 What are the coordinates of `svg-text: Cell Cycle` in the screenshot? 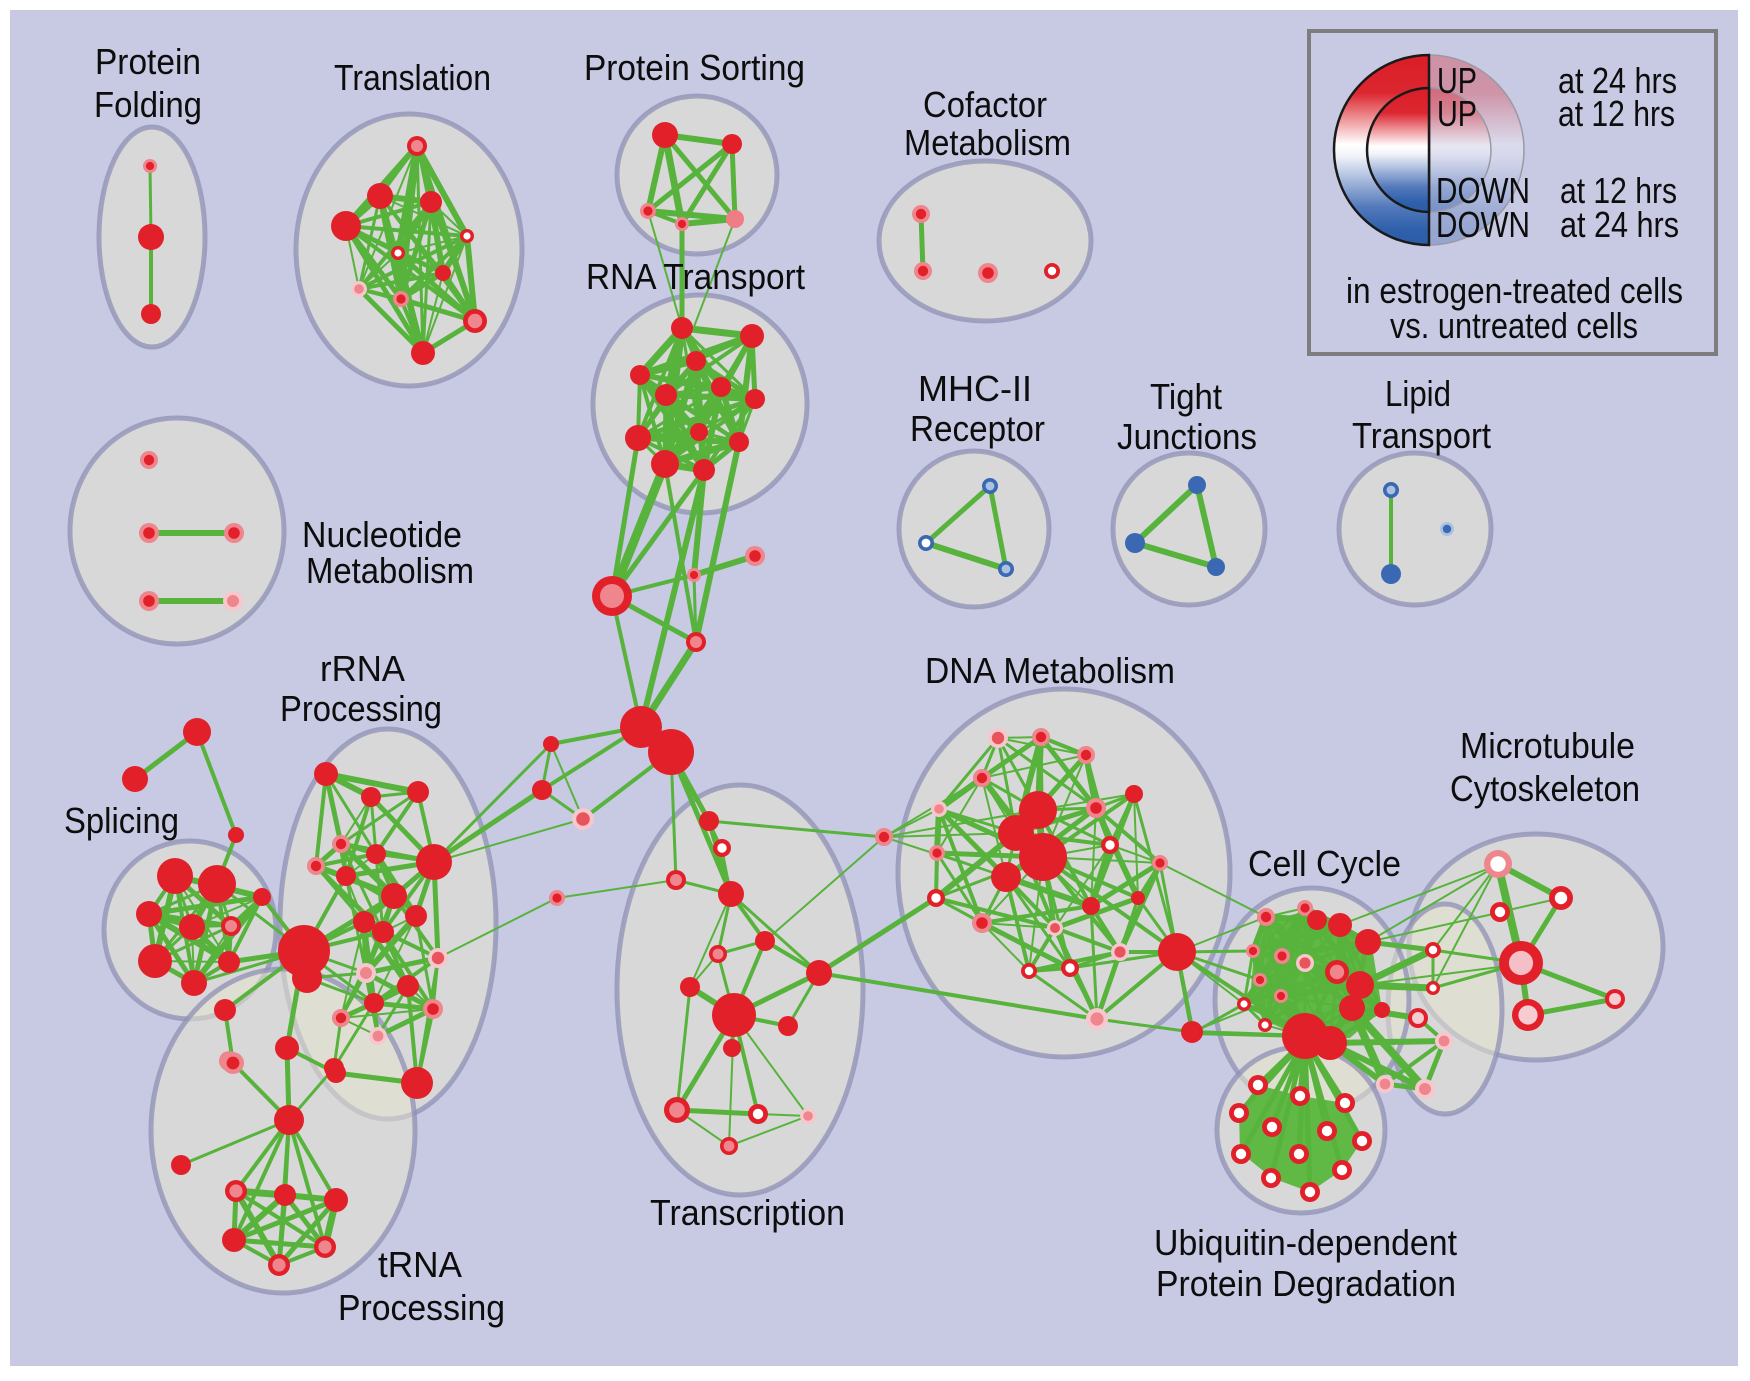 It's located at (1324, 863).